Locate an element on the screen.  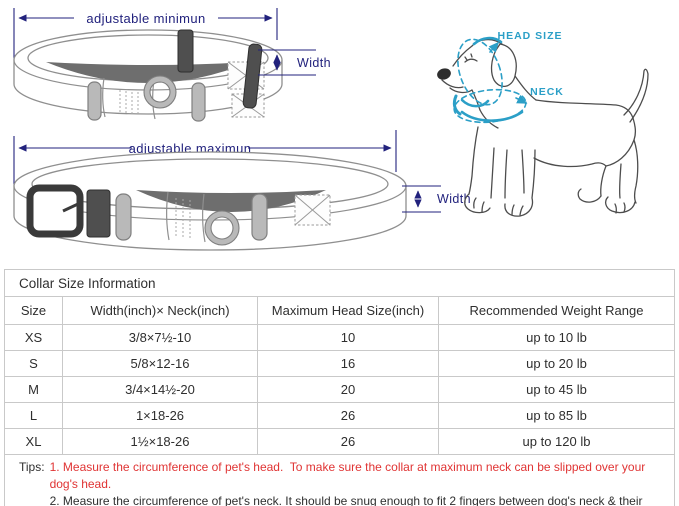
table-row: M 3/4×14½-20 20 up to 45 lb is located at coordinates (339, 389).